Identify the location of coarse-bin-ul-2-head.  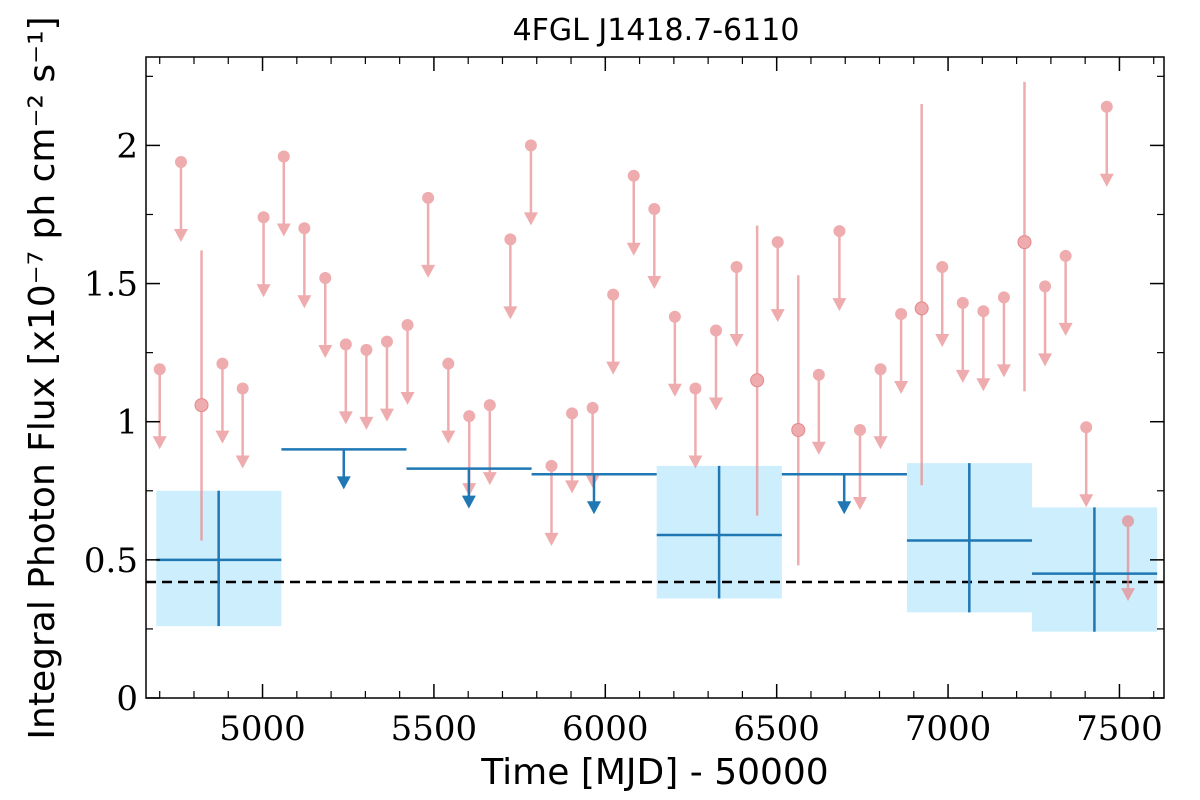
(468, 502).